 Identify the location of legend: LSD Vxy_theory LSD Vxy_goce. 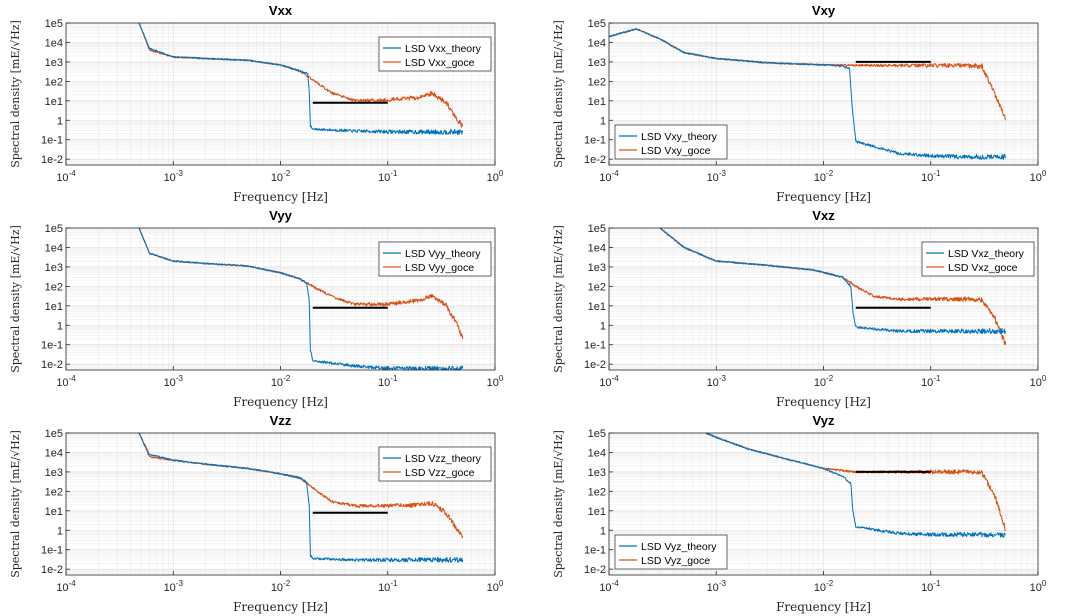
(671, 142).